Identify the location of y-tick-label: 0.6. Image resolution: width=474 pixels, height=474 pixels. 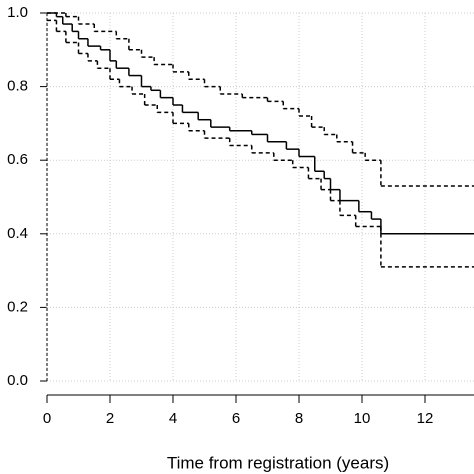
(17, 159).